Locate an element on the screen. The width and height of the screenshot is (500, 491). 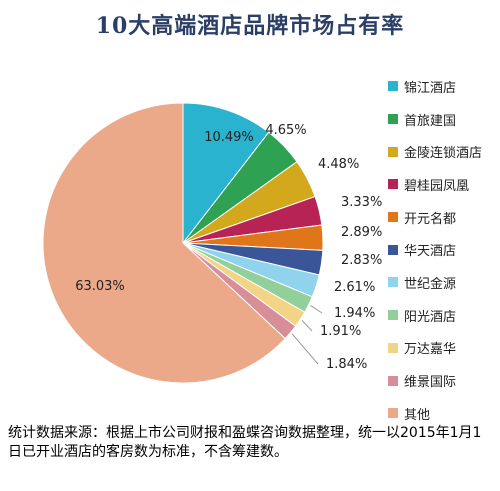
slice-value-label: 2.83% is located at coordinates (361, 260).